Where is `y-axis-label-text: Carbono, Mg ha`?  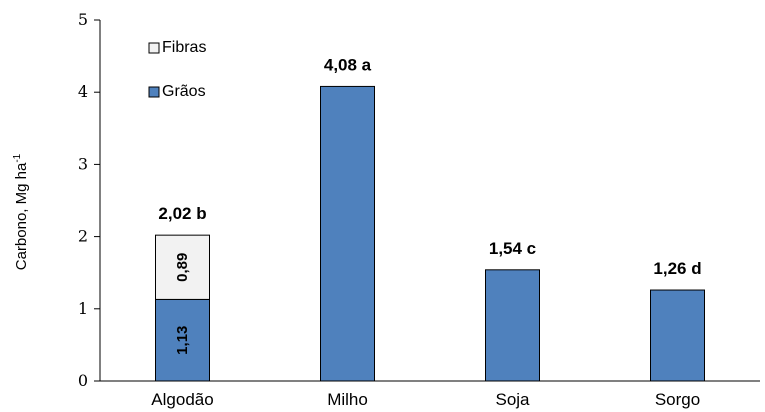
y-axis-label-text: Carbono, Mg ha is located at coordinates (21, 216).